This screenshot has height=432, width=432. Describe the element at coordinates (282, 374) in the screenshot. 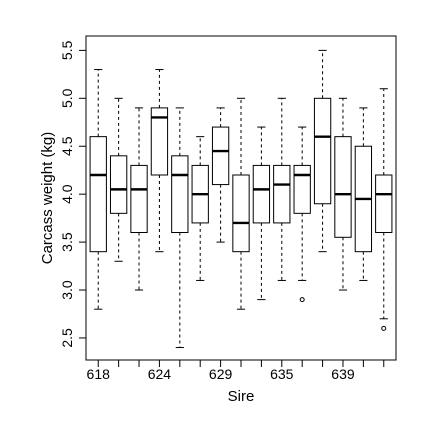

I see `x-tick-label: 635` at that location.